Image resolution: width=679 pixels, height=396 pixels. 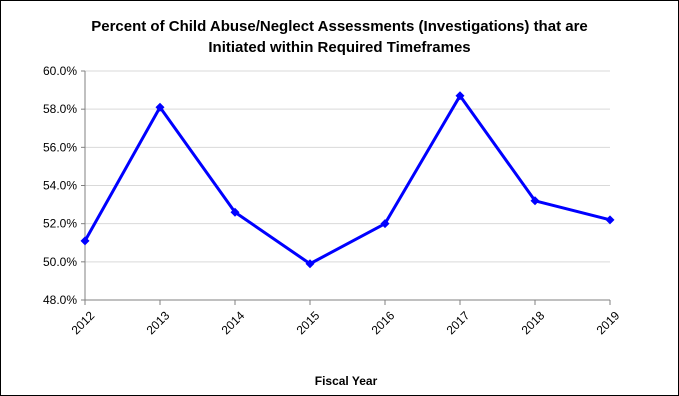 What do you see at coordinates (83, 322) in the screenshot?
I see `x-tick-label: 2012` at bounding box center [83, 322].